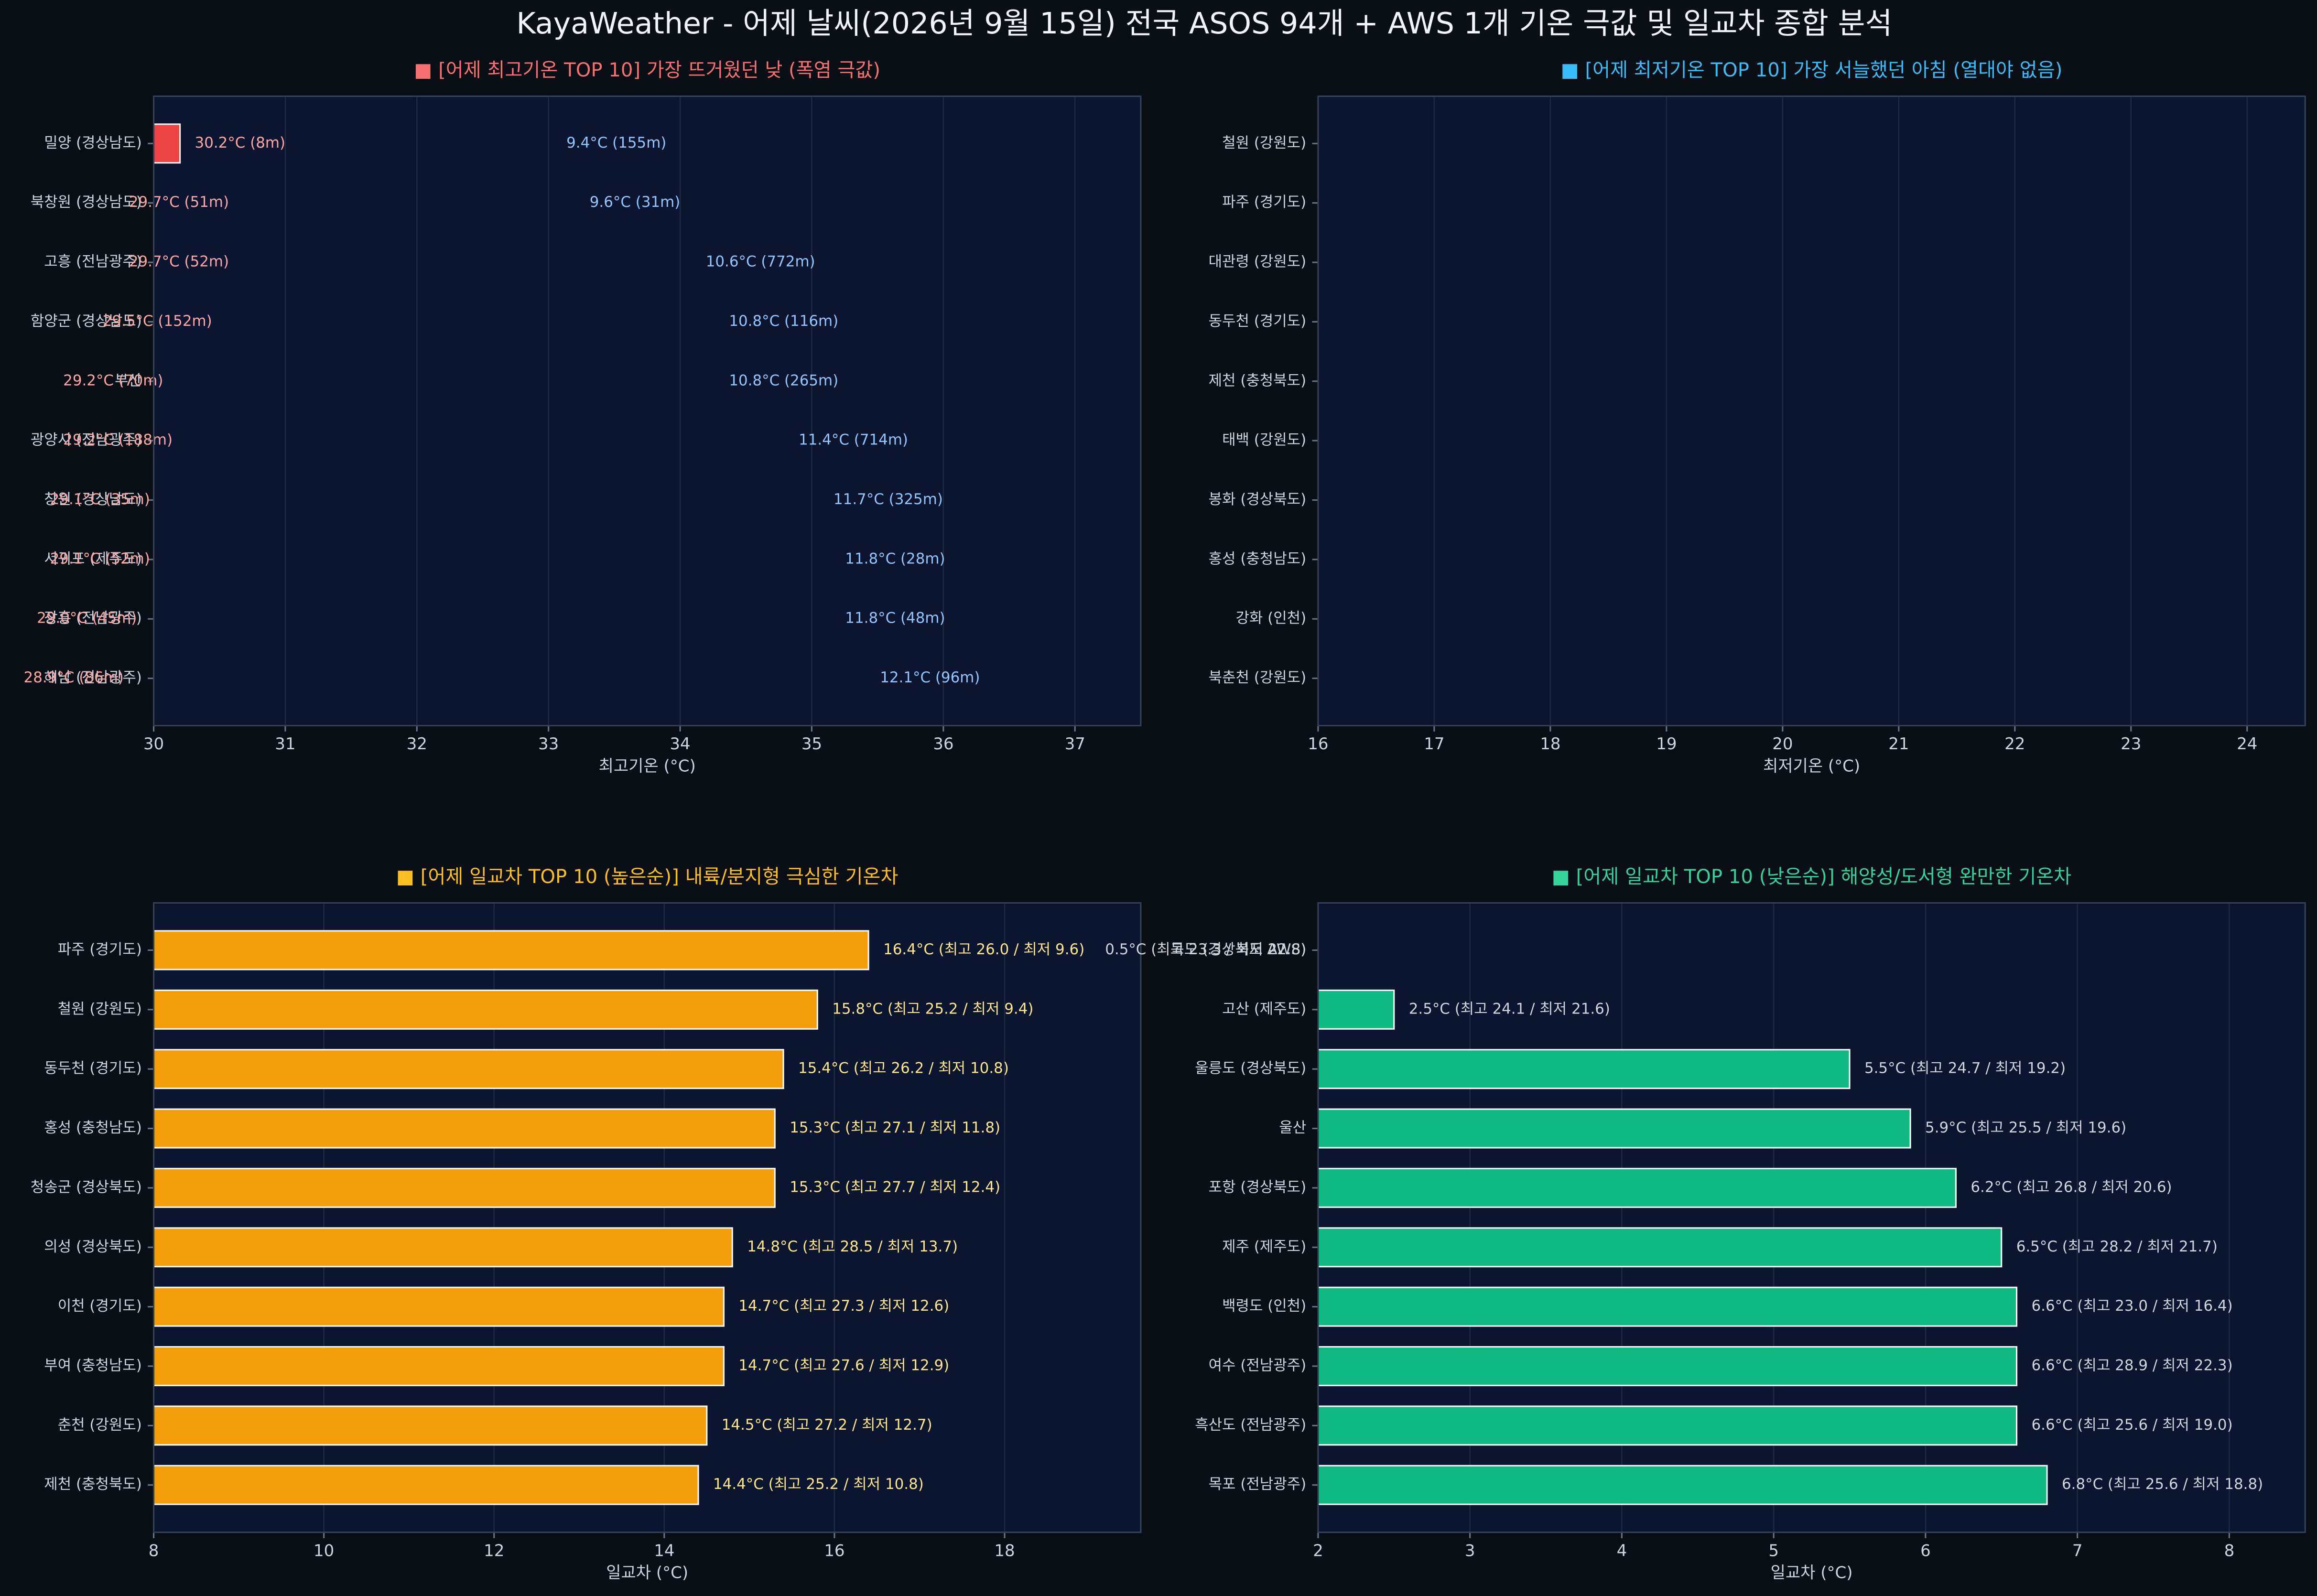 This screenshot has width=2317, height=1596. Describe the element at coordinates (616, 142) in the screenshot. I see `value-label: 9.4°C (155m)` at that location.